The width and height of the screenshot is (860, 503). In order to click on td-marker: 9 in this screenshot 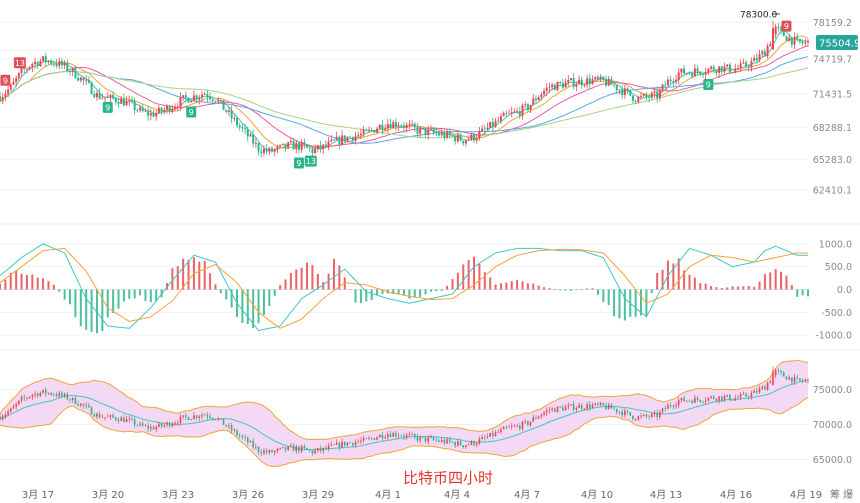, I will do `click(5, 80)`.